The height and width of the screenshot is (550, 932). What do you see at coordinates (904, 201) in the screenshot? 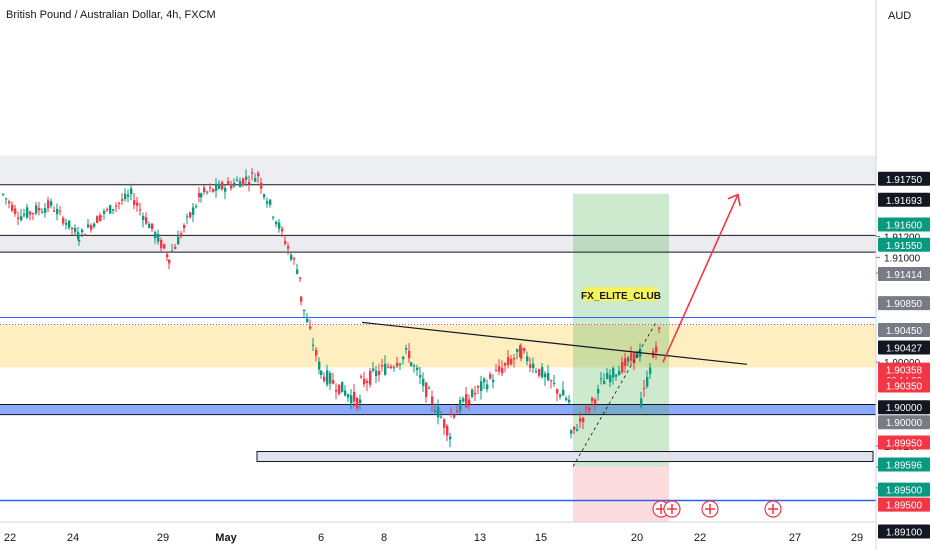
I see `price-label-text: 1.91693` at bounding box center [904, 201].